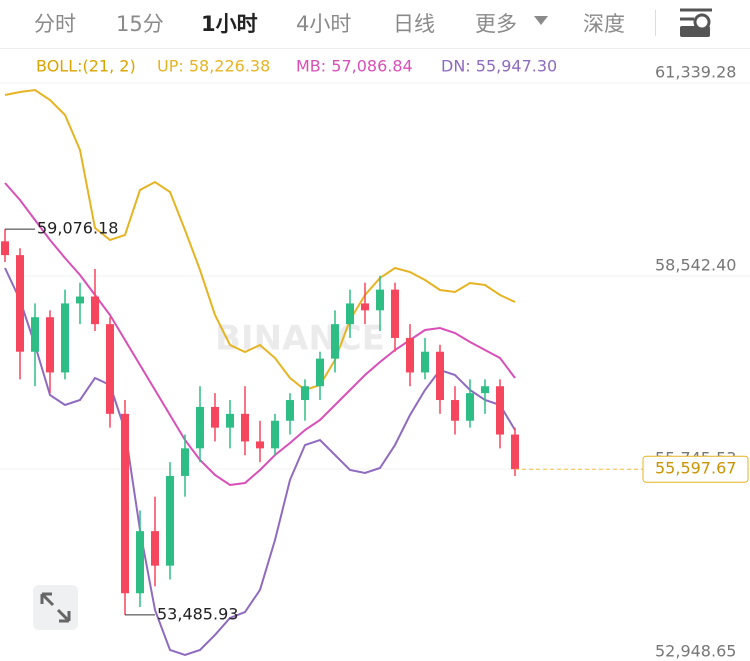  What do you see at coordinates (77, 228) in the screenshot?
I see `high-label: 59,076.18` at bounding box center [77, 228].